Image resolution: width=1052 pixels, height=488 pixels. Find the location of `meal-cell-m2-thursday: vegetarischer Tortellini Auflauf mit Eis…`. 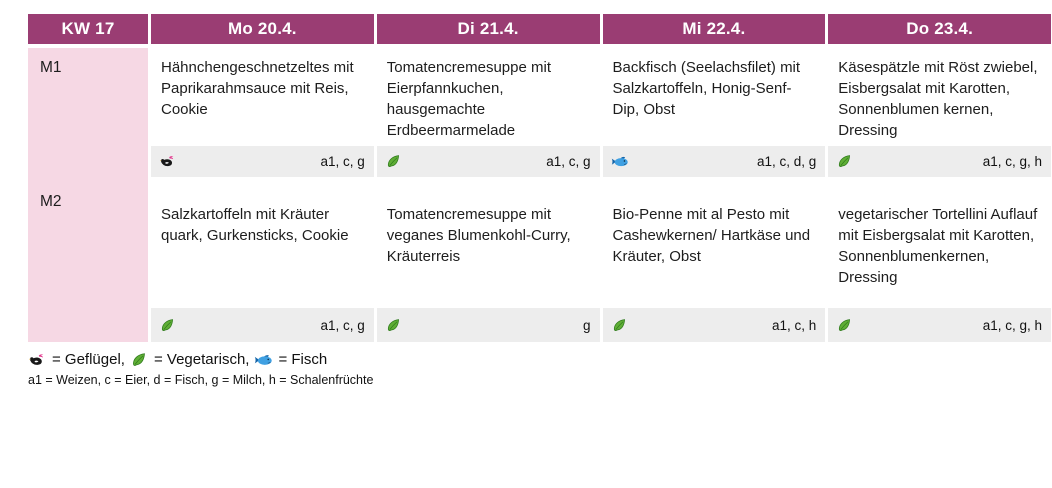

meal-cell-m2-thursday: vegetarischer Tortellini Auflauf mit Eis… is located at coordinates (939, 251).